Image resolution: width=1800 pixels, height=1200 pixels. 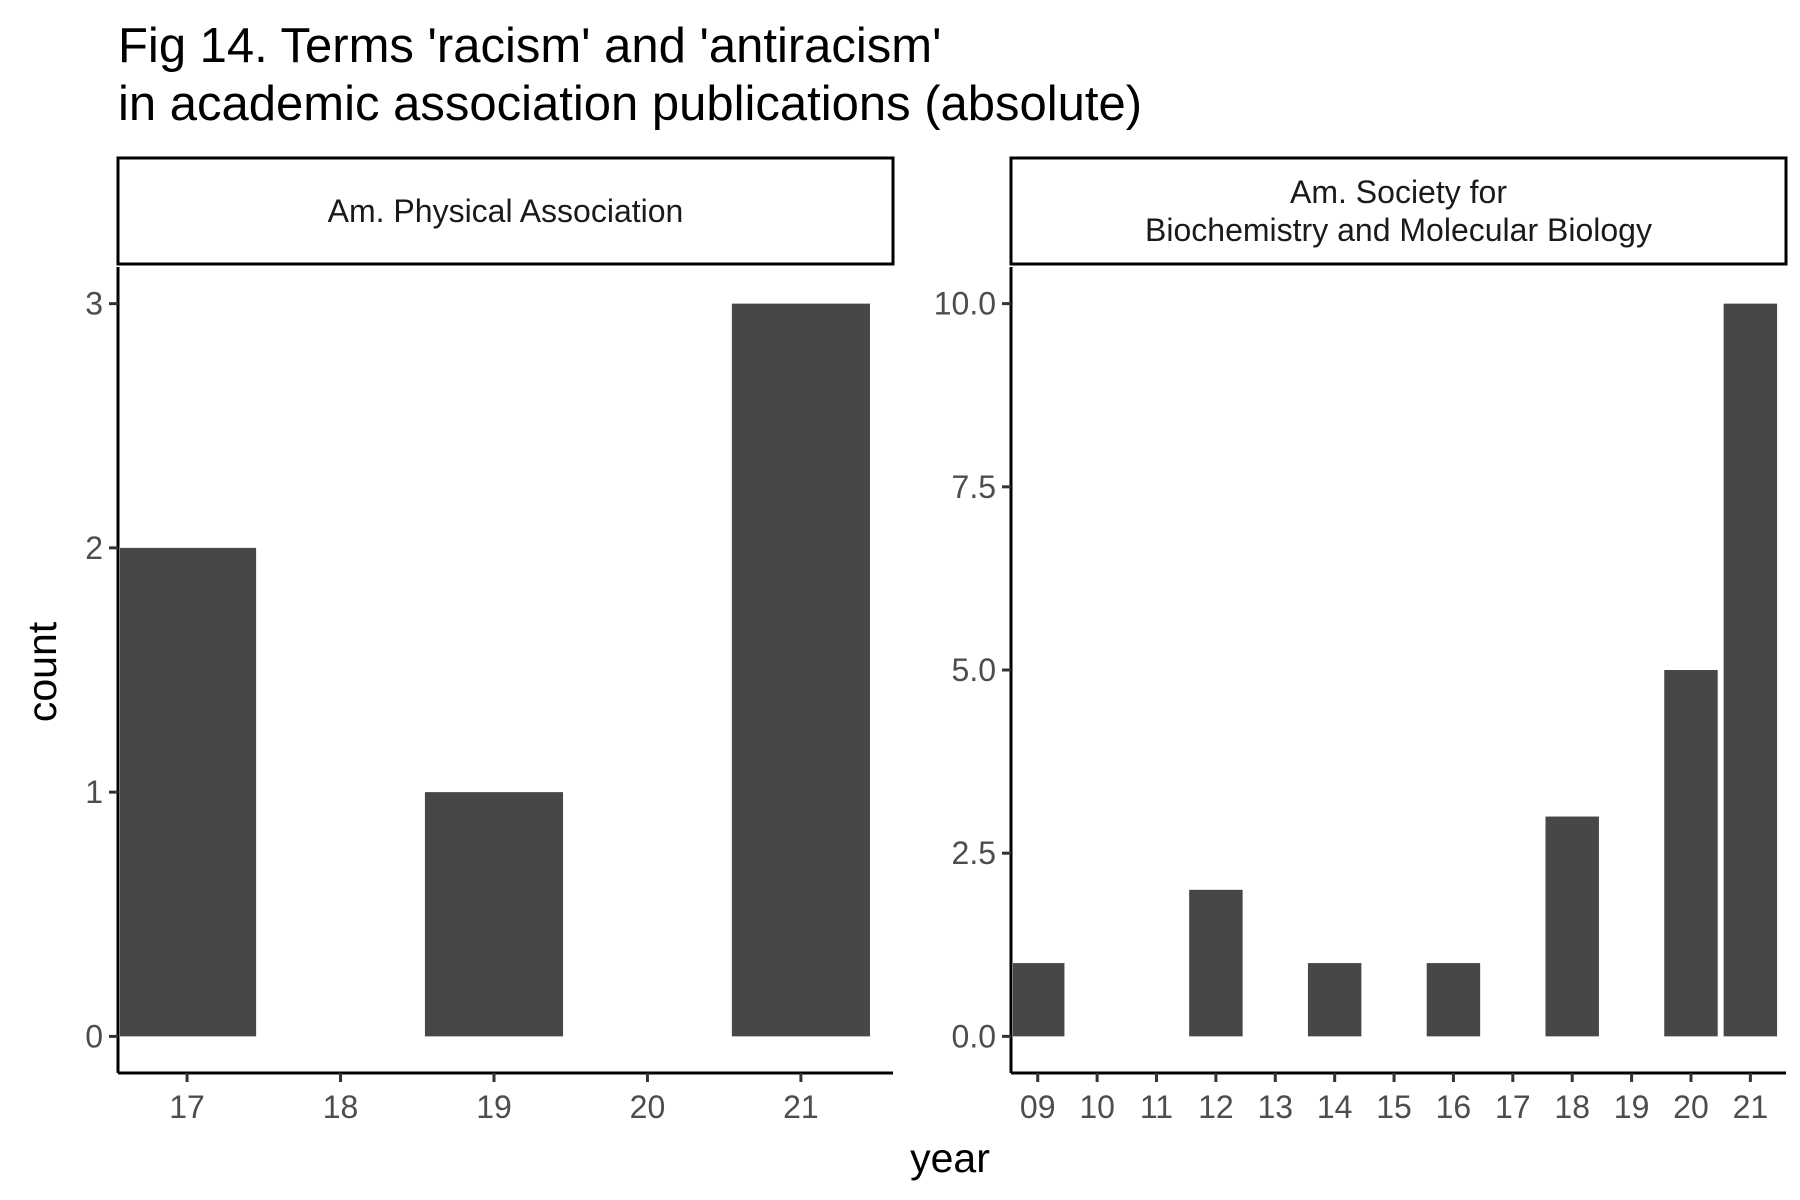 I want to click on y-tick-label: 2.5, so click(x=974, y=853).